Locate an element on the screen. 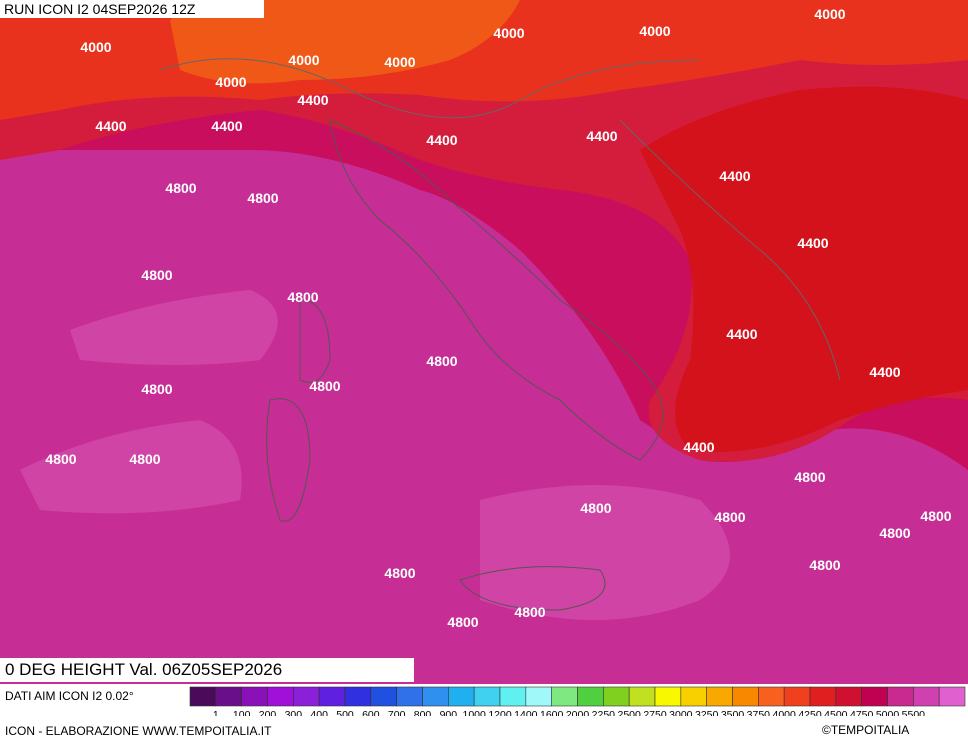 The image size is (968, 745). colorbar-label: 100 is located at coordinates (242, 712).